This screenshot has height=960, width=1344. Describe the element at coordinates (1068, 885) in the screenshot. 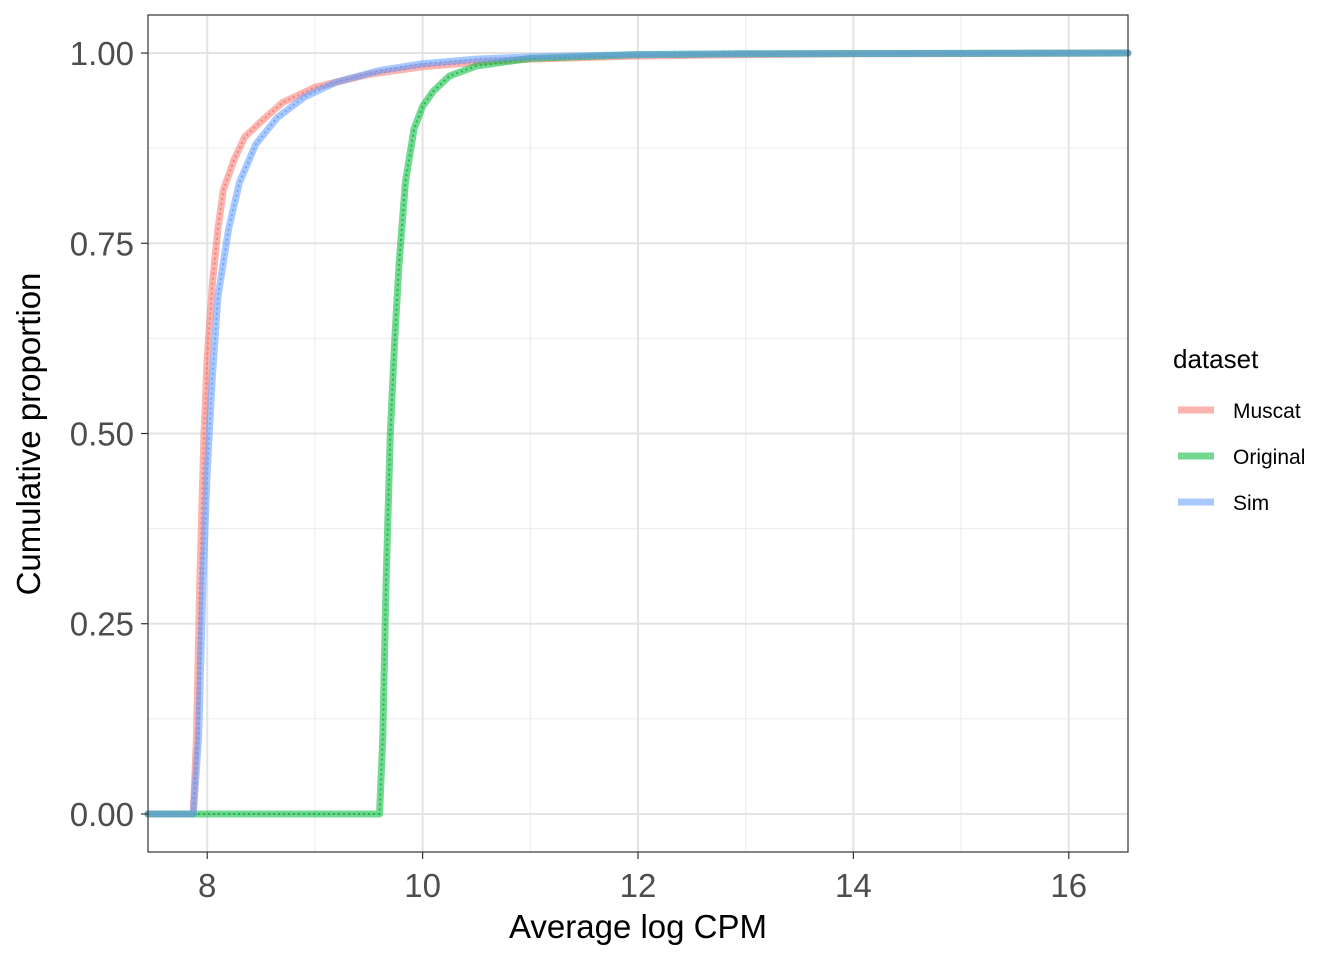

I see `x-tick-label: 16` at that location.